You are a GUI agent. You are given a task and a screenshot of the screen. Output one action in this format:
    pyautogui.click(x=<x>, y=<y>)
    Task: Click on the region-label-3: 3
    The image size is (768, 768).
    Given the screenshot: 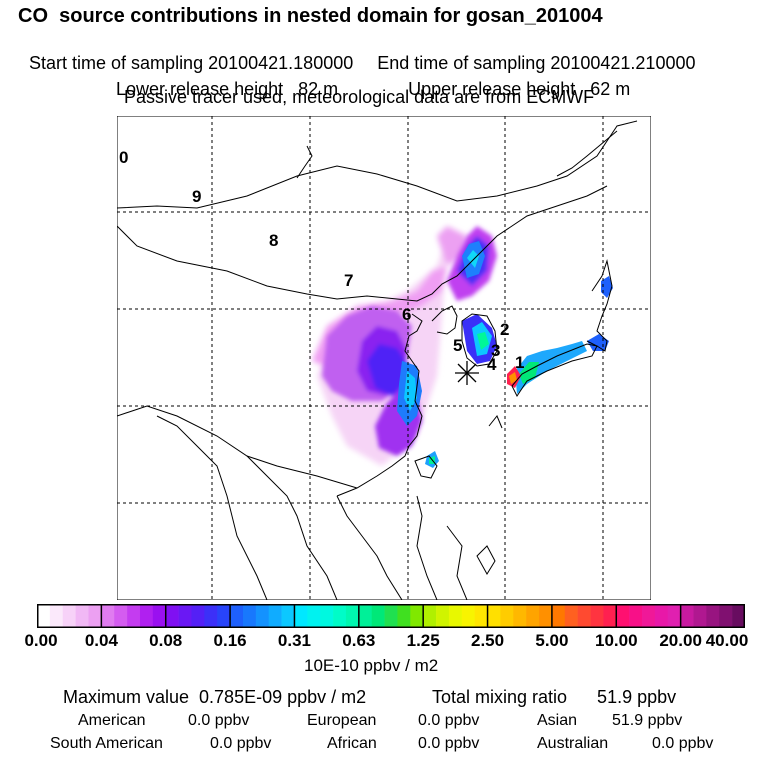 What is the action you would take?
    pyautogui.click(x=495, y=350)
    